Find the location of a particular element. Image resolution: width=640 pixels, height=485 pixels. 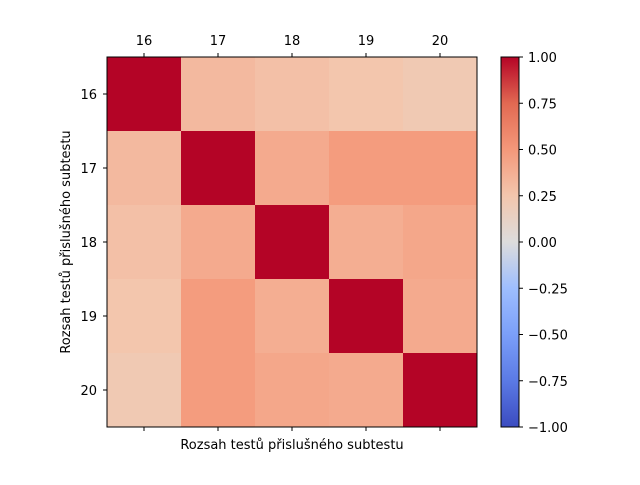

y-tick-label: 16 is located at coordinates (88, 95).